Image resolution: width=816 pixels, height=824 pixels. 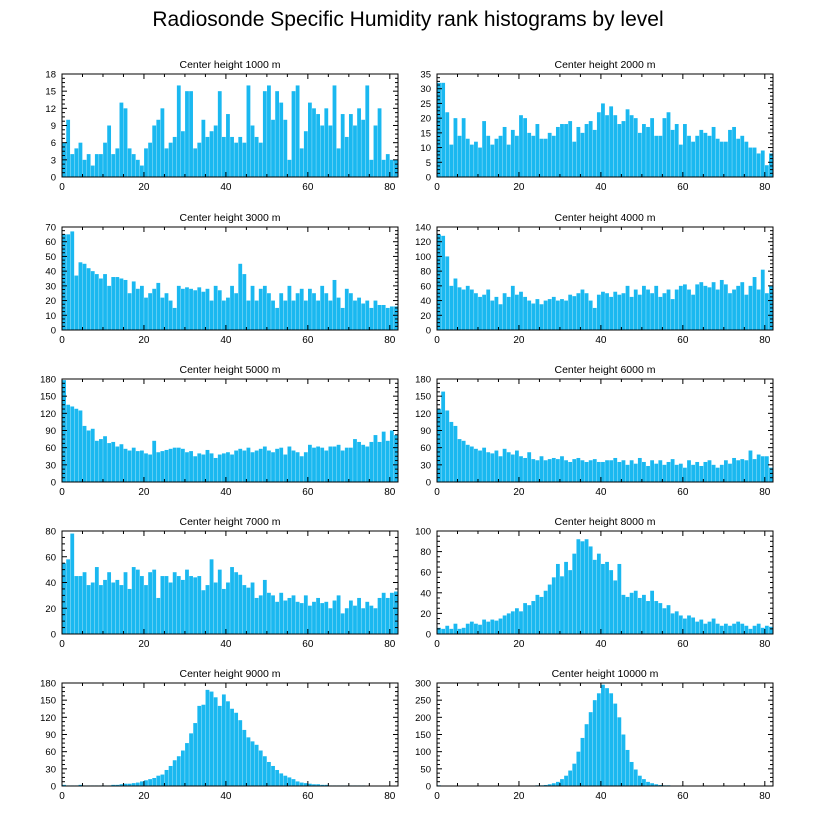 What do you see at coordinates (425, 75) in the screenshot?
I see `y-tick-label: 35` at bounding box center [425, 75].